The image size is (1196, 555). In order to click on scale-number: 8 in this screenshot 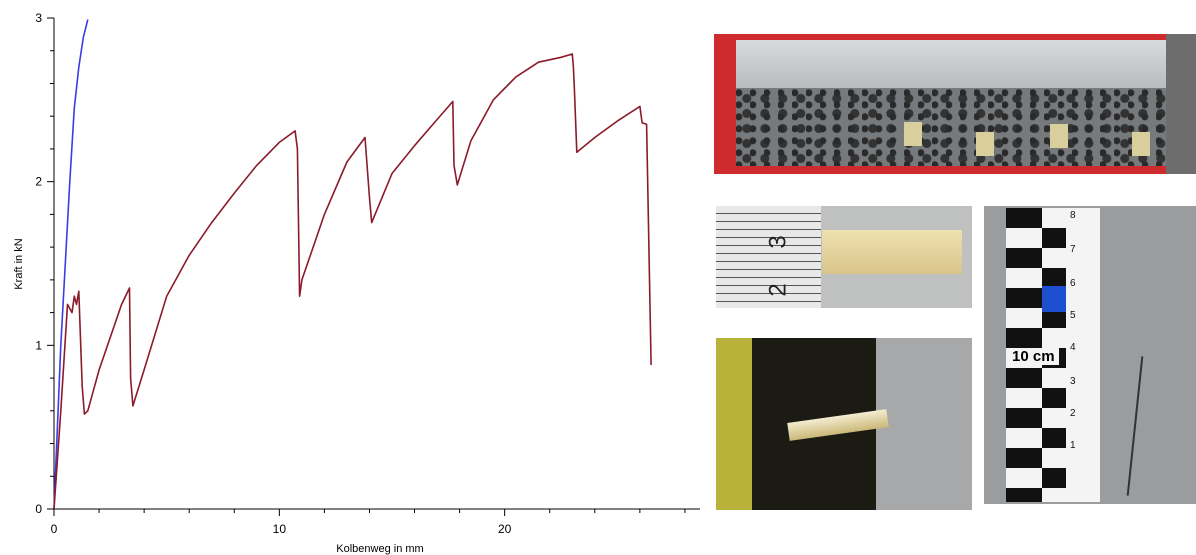, I will do `click(1073, 215)`.